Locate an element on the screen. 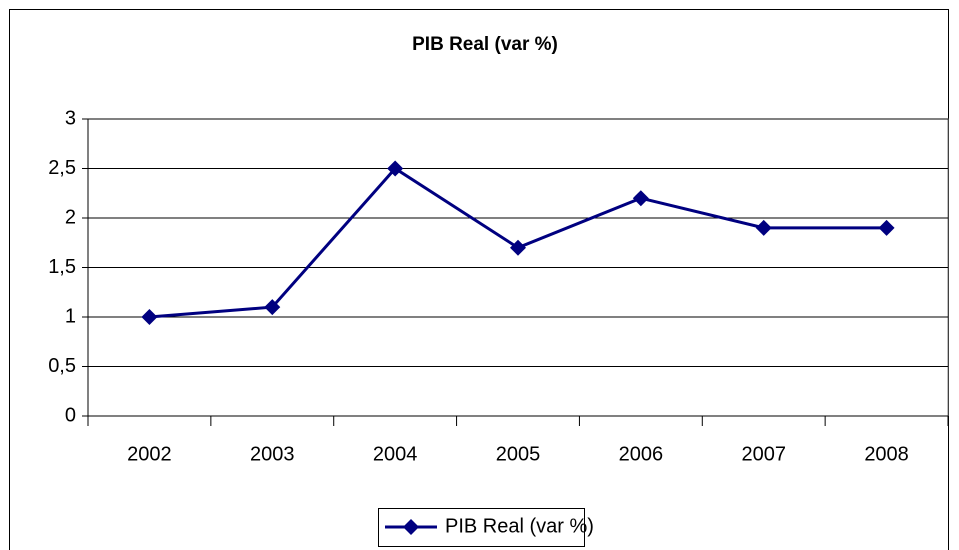 The height and width of the screenshot is (550, 959). y-tick-label: 0,5 is located at coordinates (62, 366).